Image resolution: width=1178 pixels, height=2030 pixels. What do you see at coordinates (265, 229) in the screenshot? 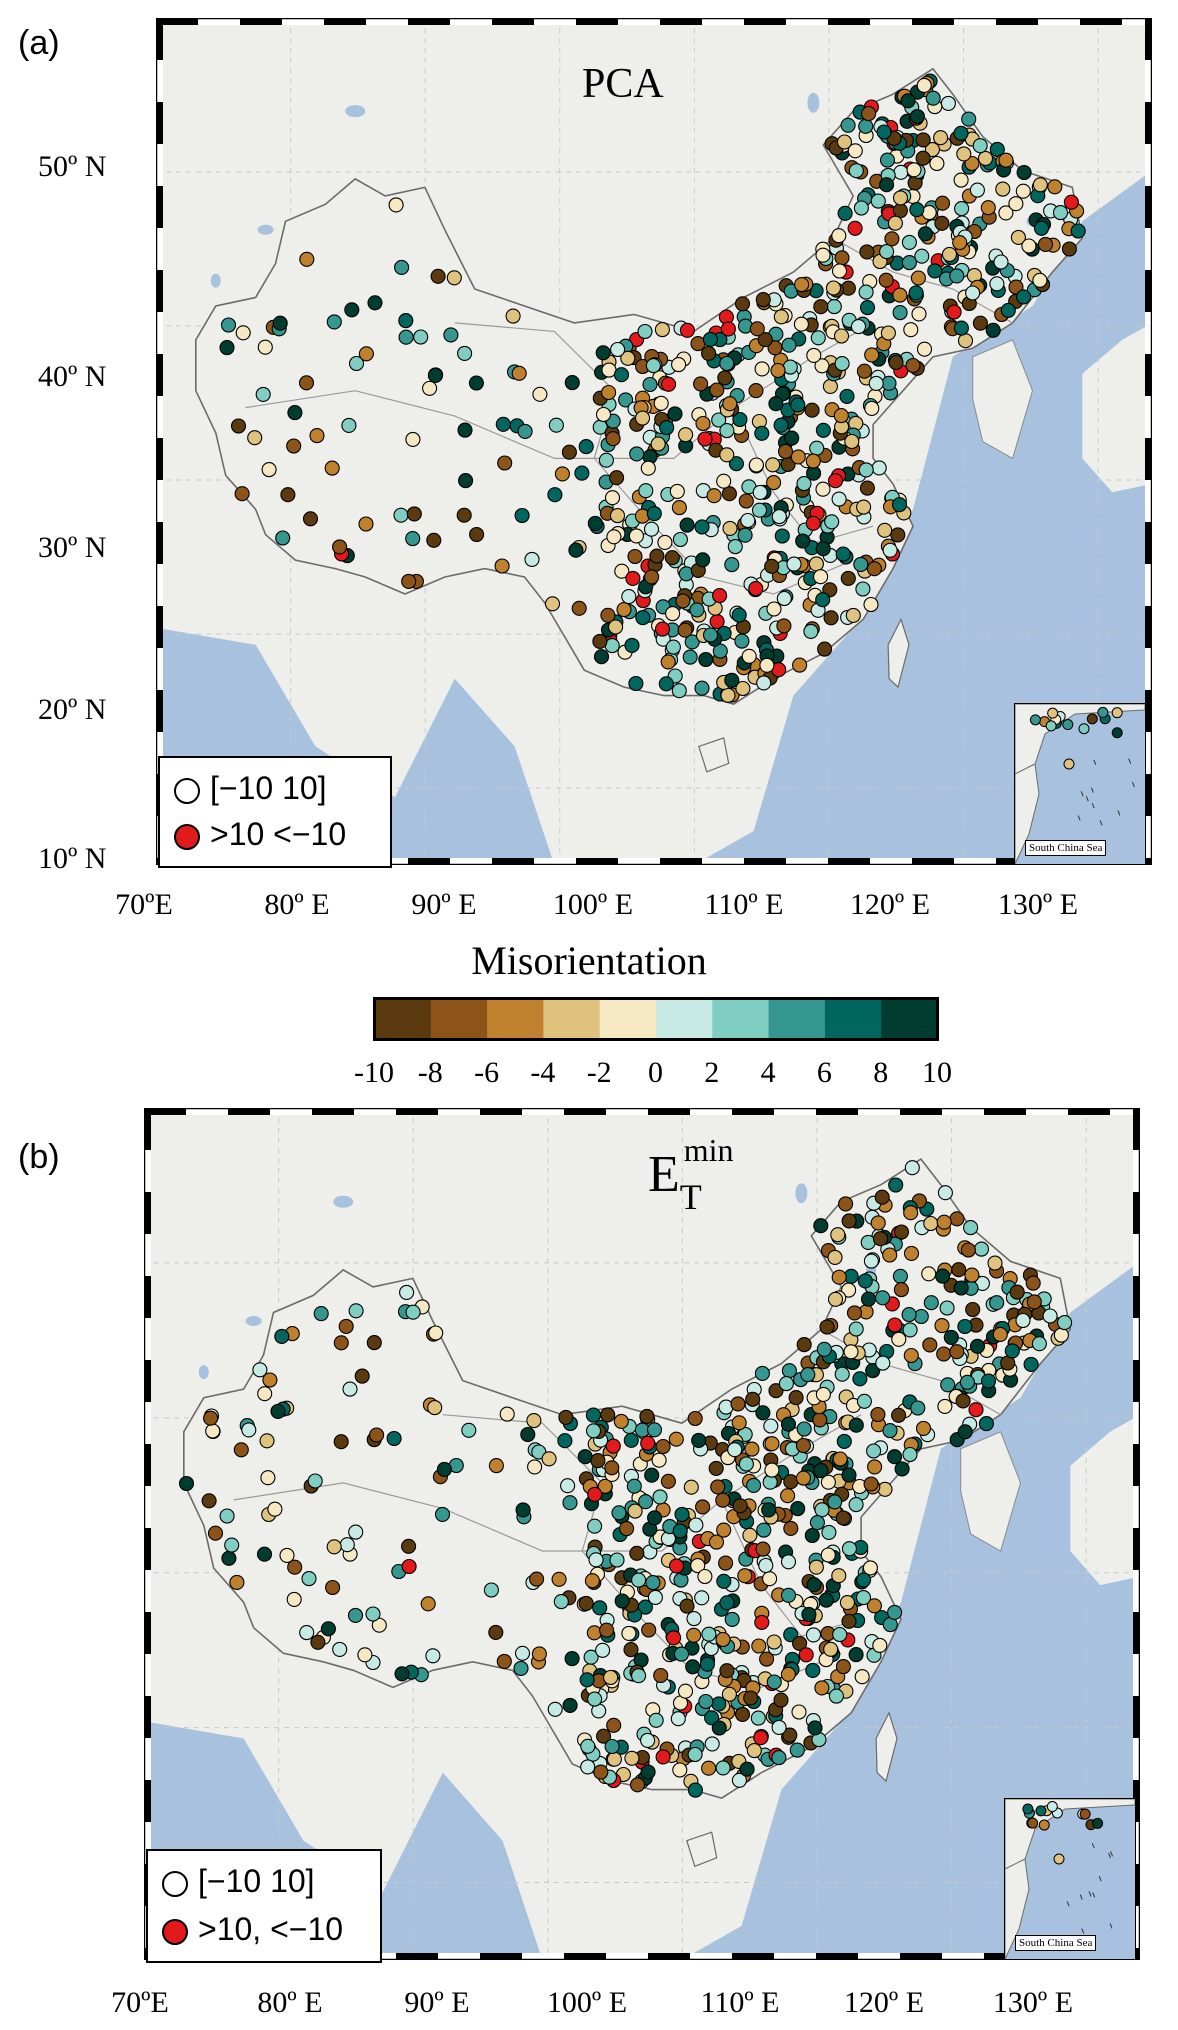
I see `lake` at bounding box center [265, 229].